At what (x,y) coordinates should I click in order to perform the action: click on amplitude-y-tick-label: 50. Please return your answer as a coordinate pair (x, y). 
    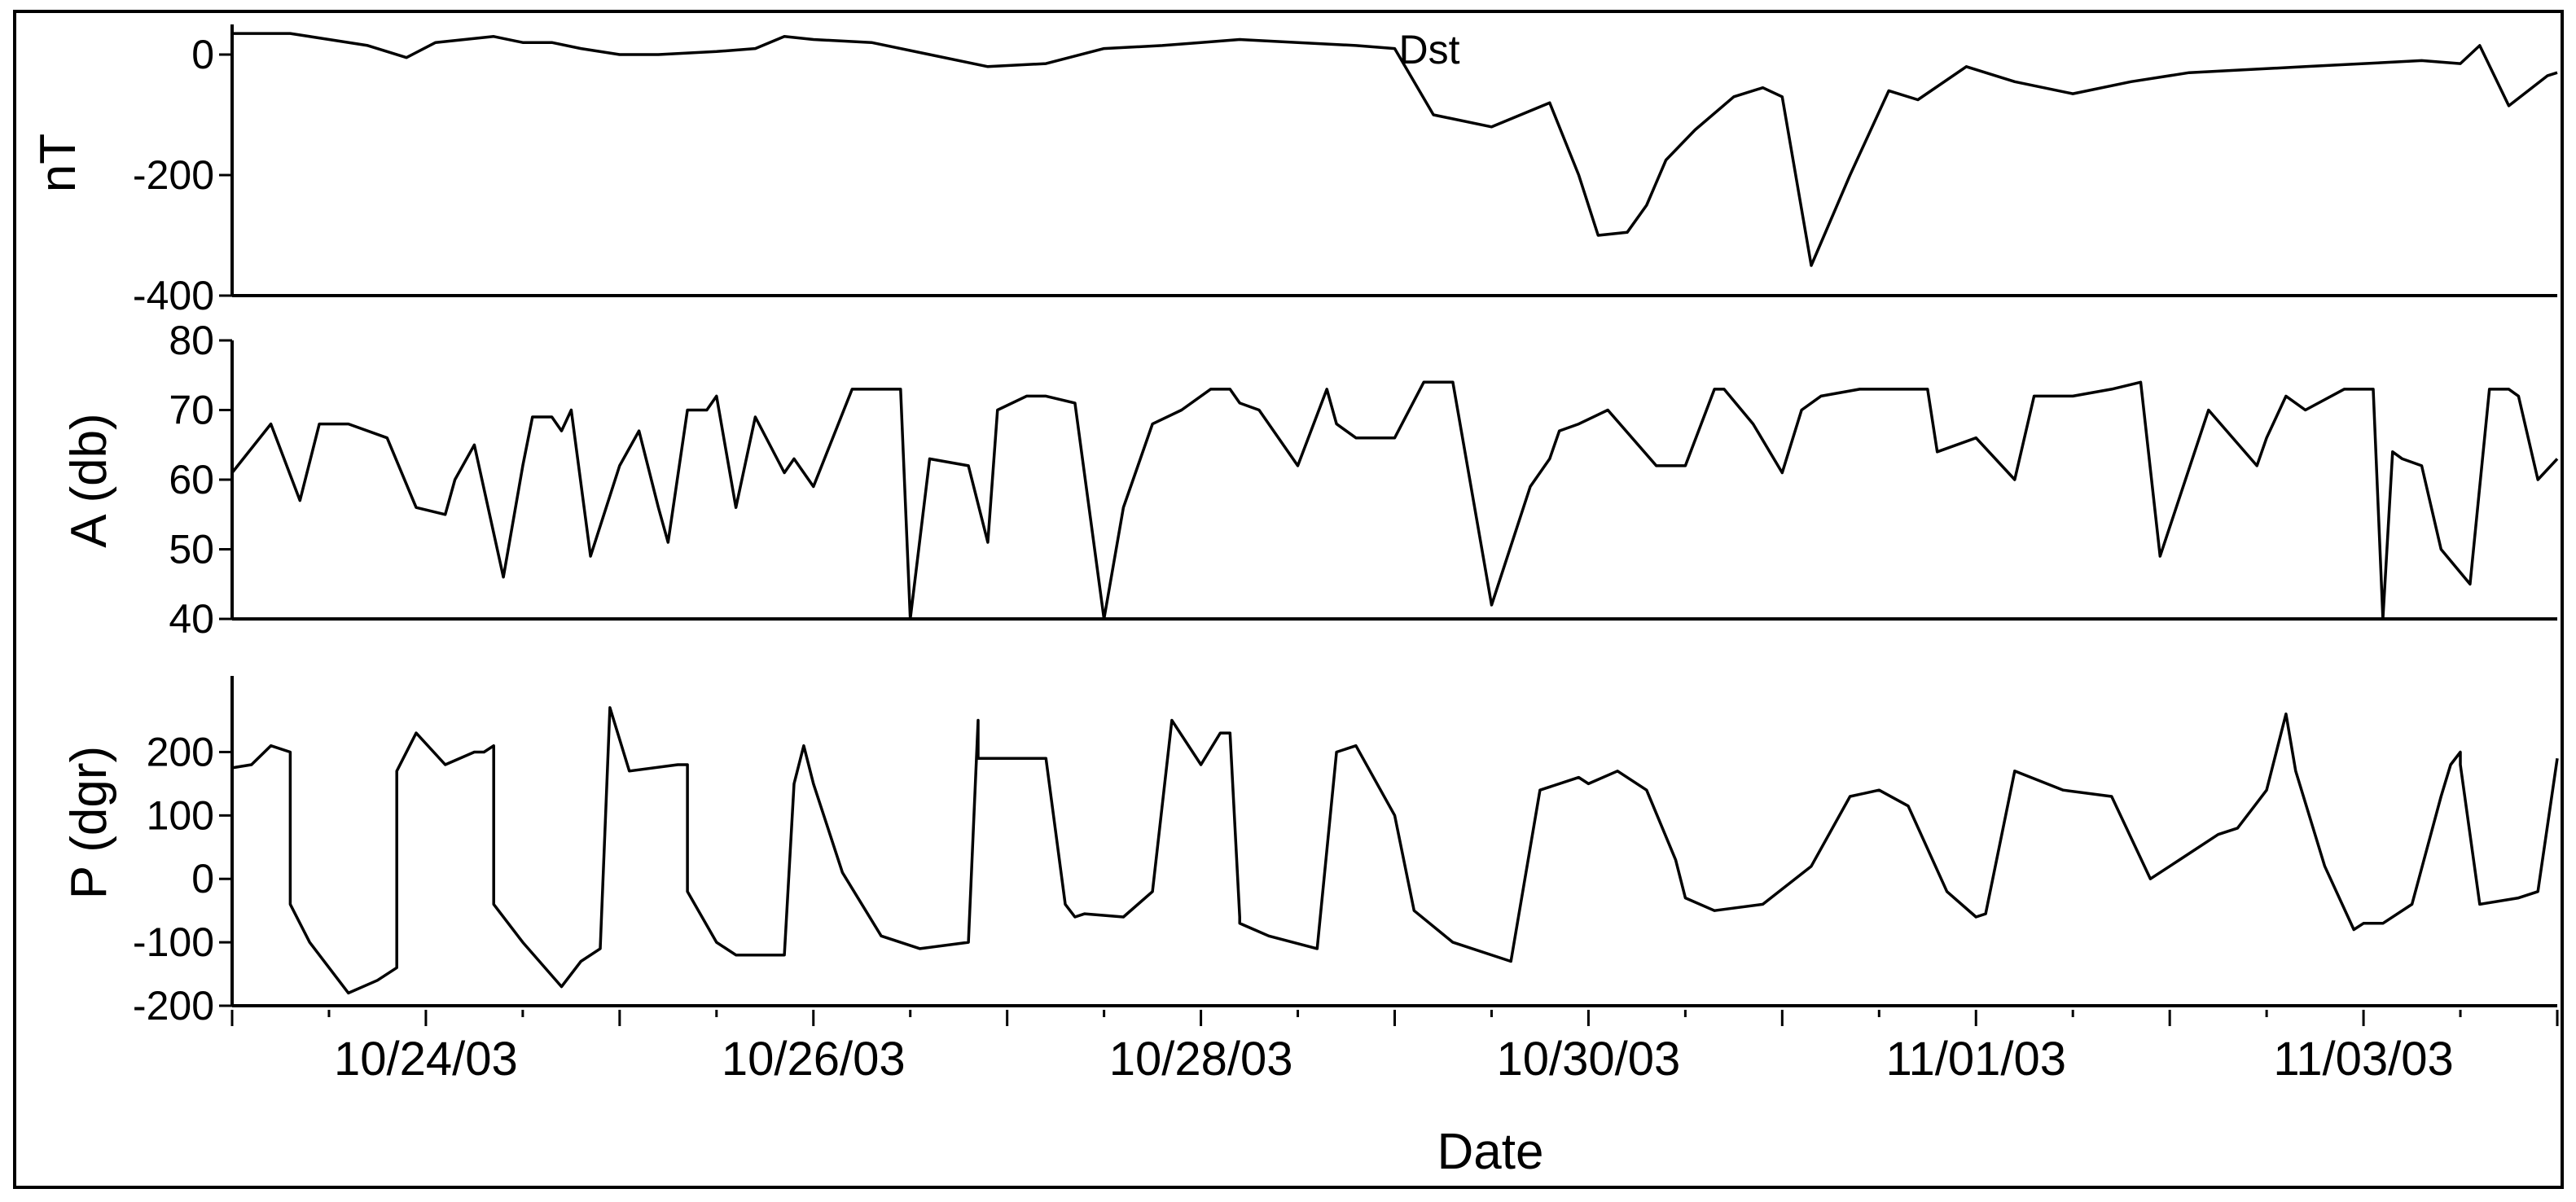
    Looking at the image, I should click on (191, 549).